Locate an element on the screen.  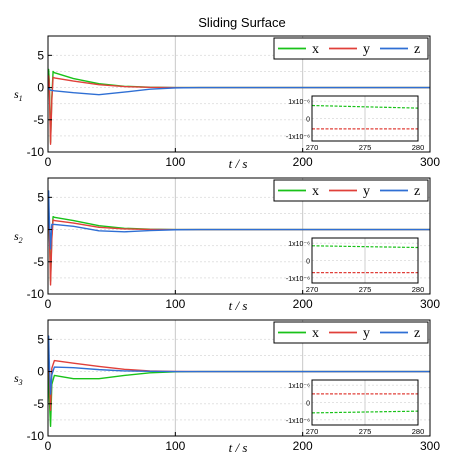
series-line-y is located at coordinates (239, 110).